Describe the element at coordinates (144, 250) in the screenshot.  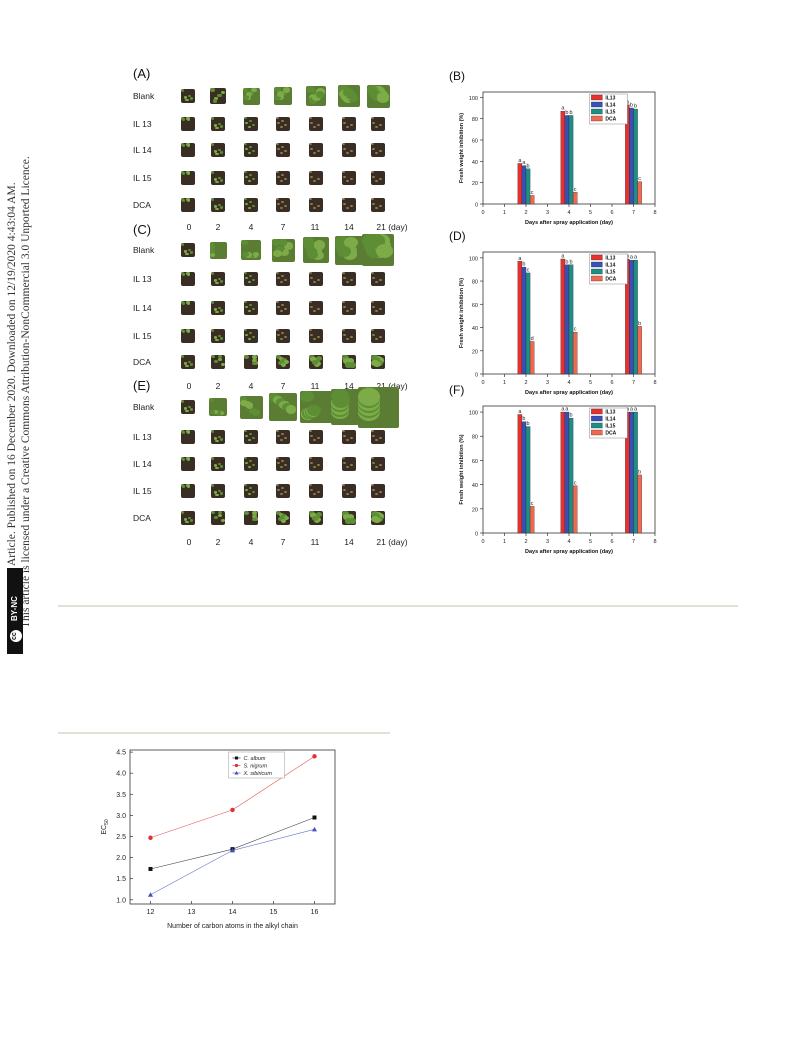
I see `treatment-row-label: Blank` at that location.